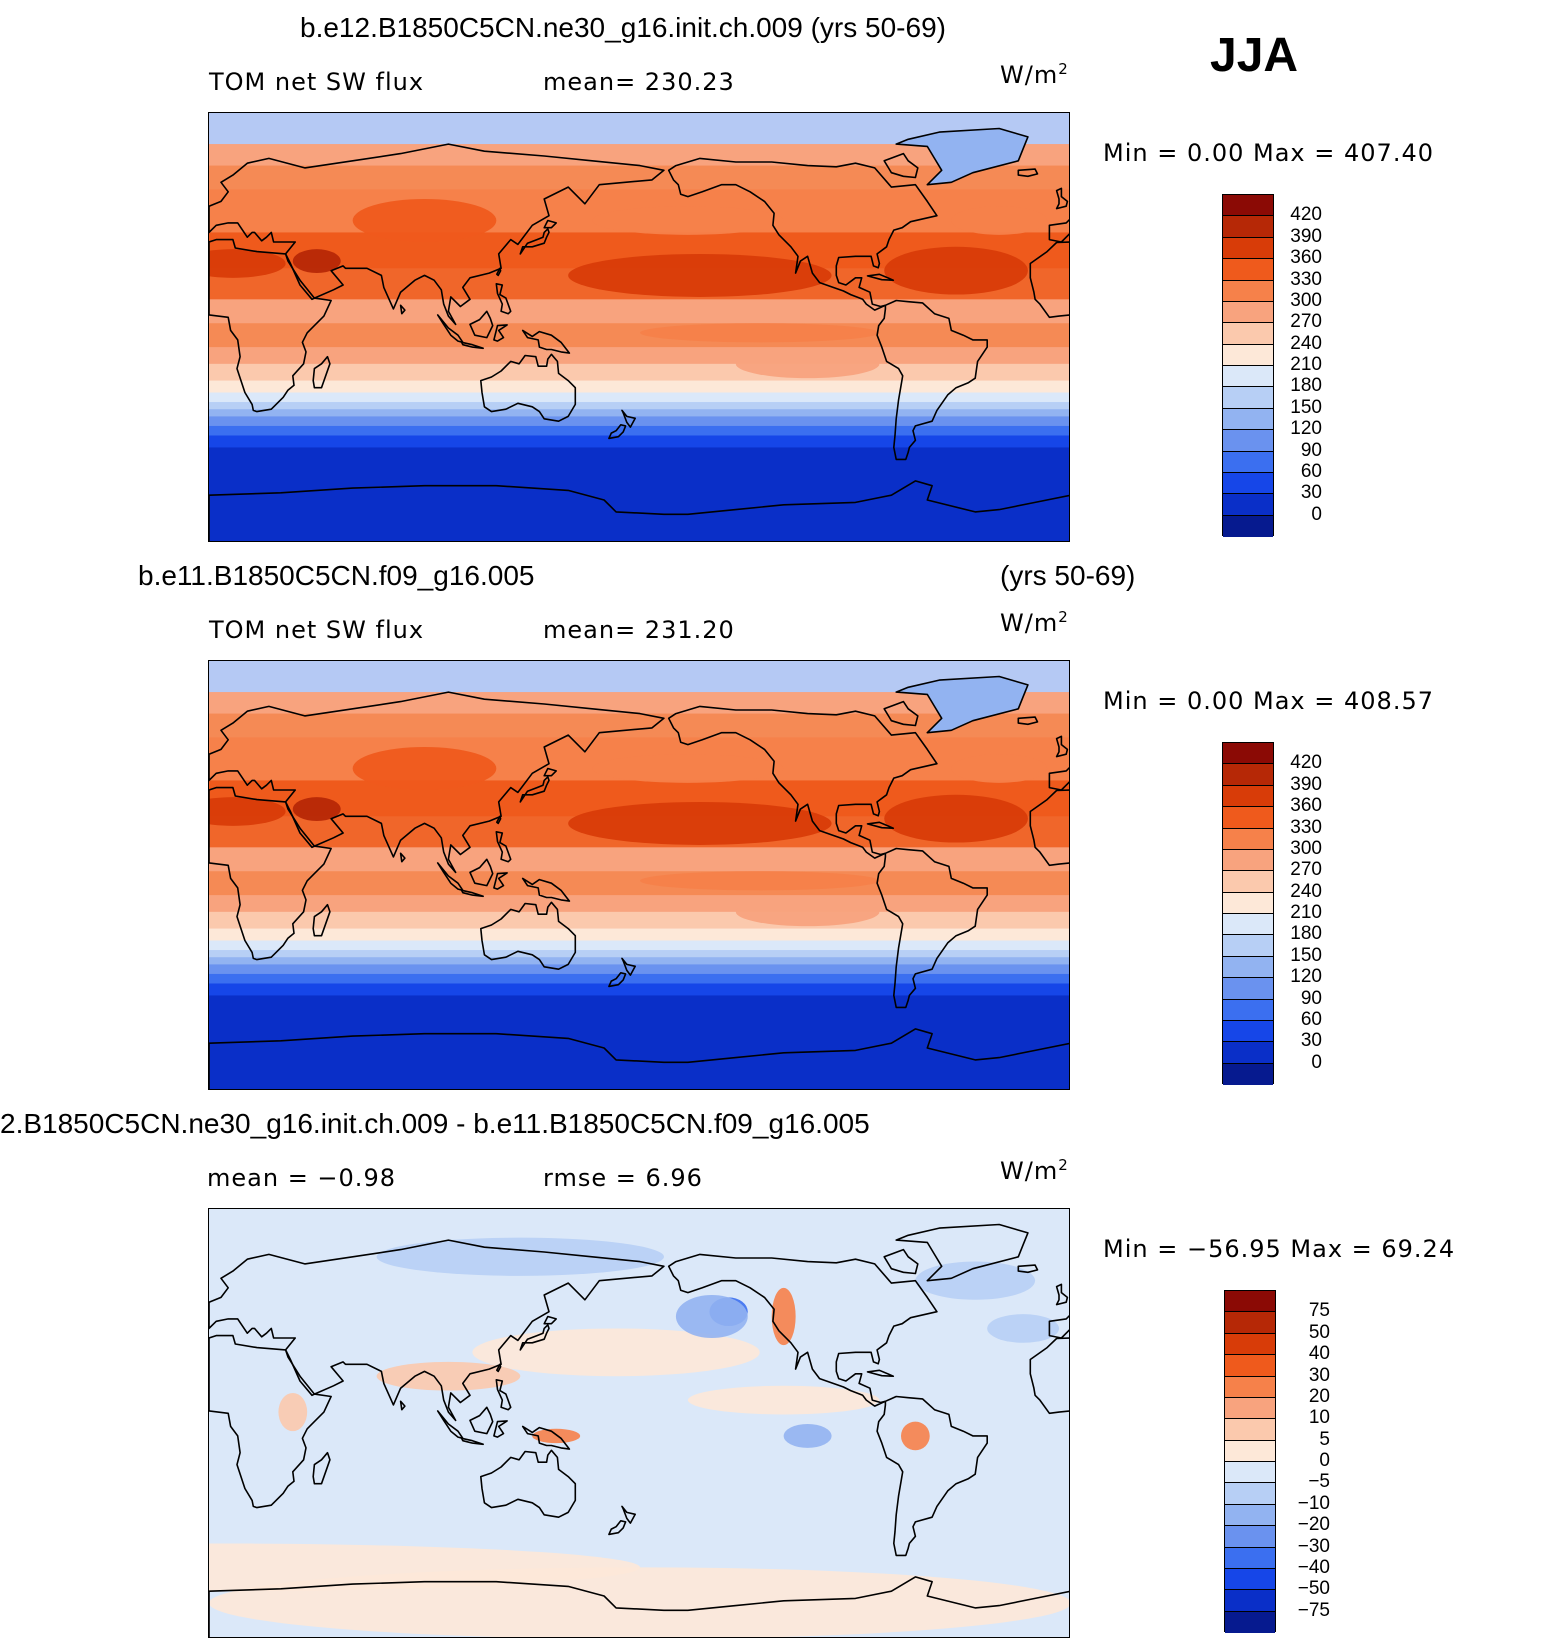  What do you see at coordinates (639, 82) in the screenshot?
I see `panel-1-mean-label: mean= 230.23` at bounding box center [639, 82].